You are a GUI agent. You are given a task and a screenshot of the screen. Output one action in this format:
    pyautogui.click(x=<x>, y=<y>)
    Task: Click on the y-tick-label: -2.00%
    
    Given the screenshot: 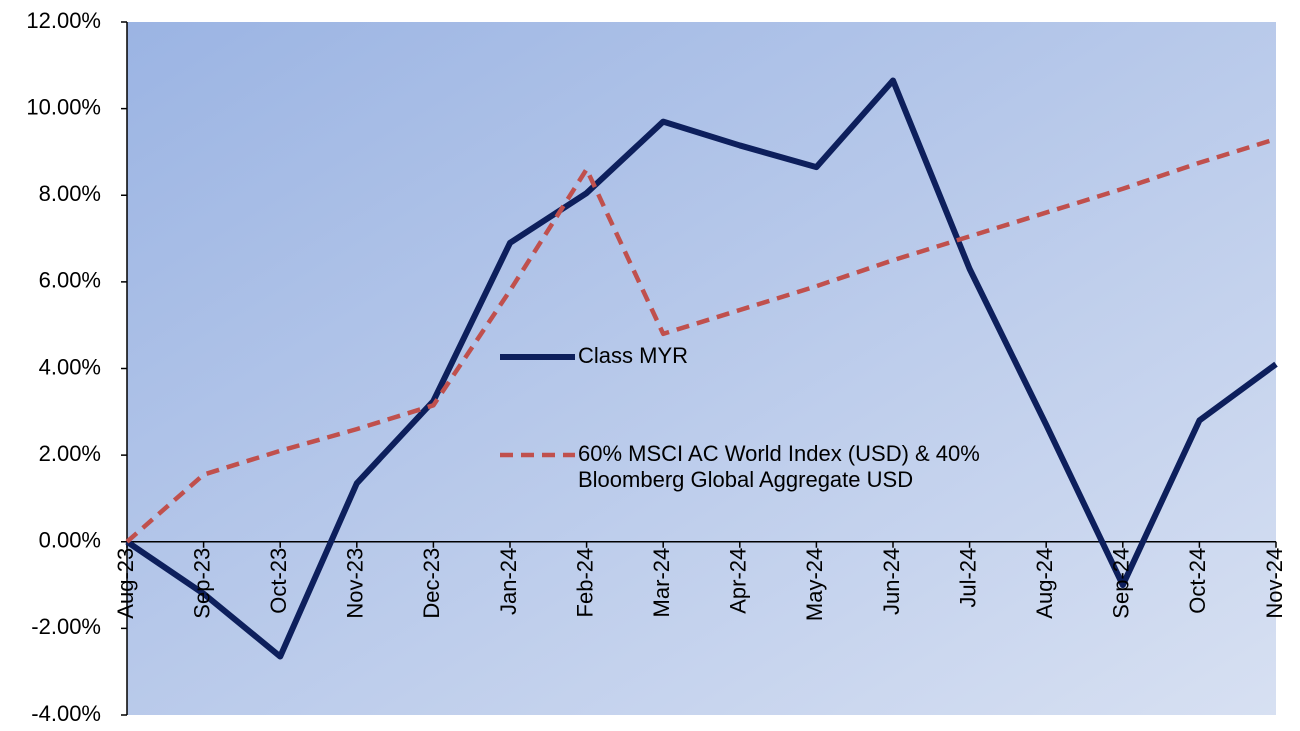 What is the action you would take?
    pyautogui.click(x=66, y=626)
    